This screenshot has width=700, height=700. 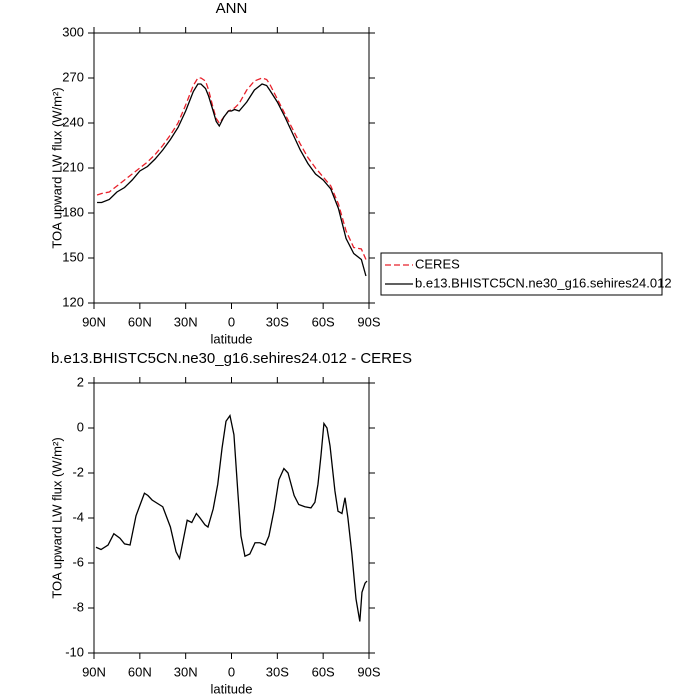 I want to click on legend-label: CERES, so click(x=437, y=263).